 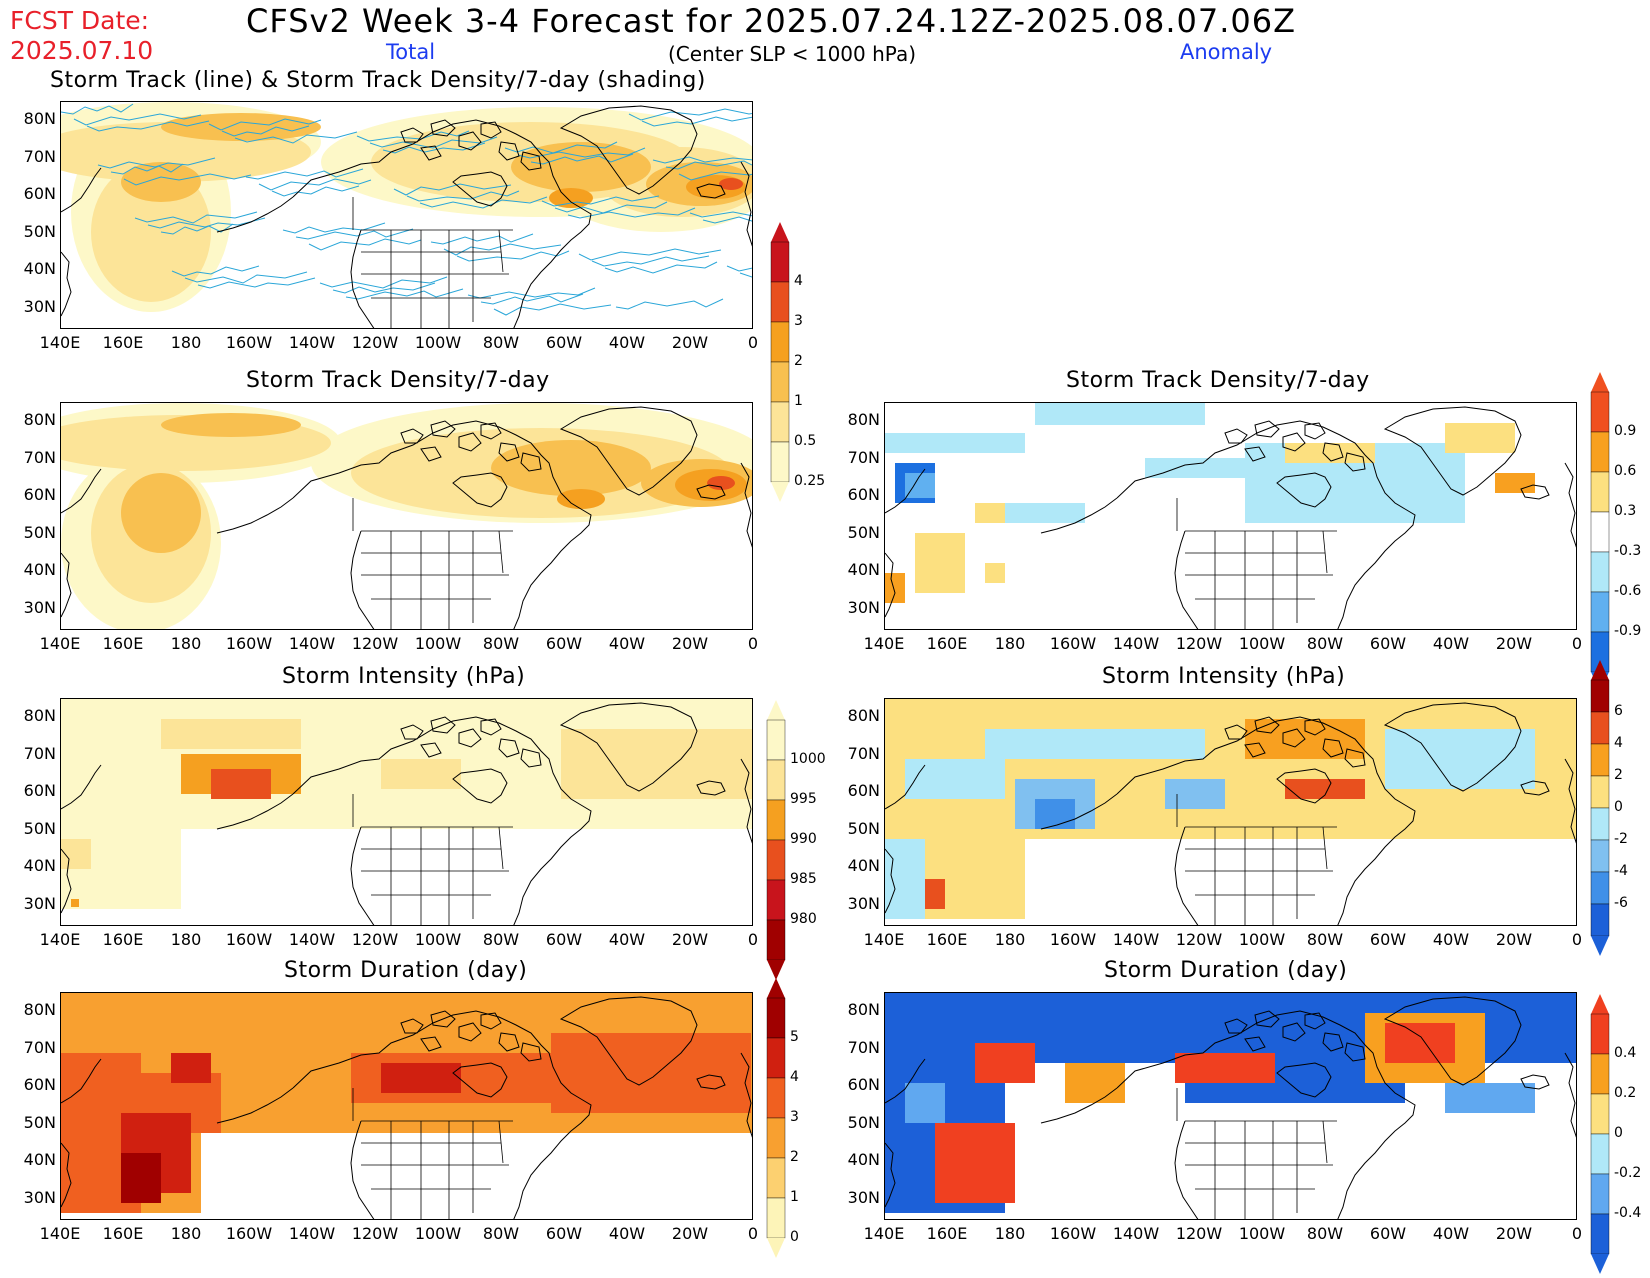 What do you see at coordinates (1625, 511) in the screenshot?
I see `colorbar-label: 0.3` at bounding box center [1625, 511].